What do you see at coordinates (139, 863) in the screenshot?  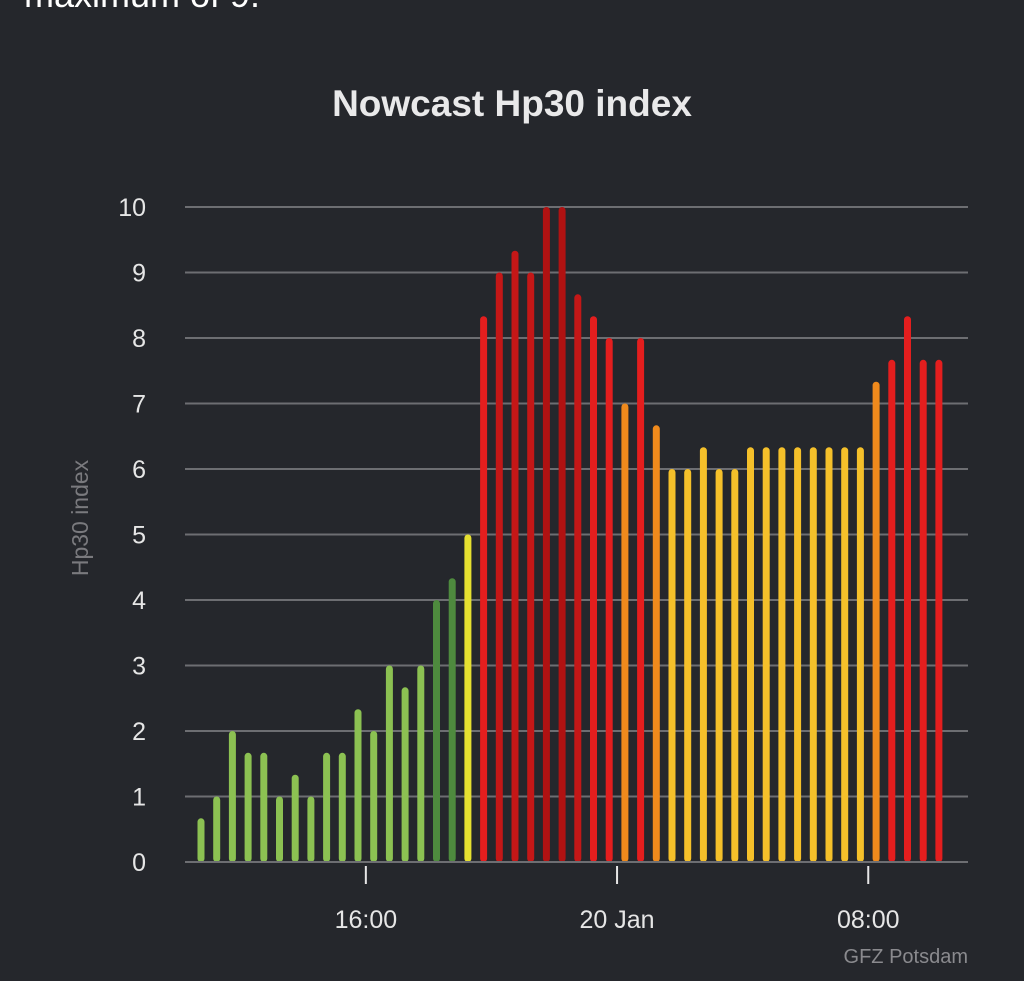 I see `y-tick-label-0: 0` at bounding box center [139, 863].